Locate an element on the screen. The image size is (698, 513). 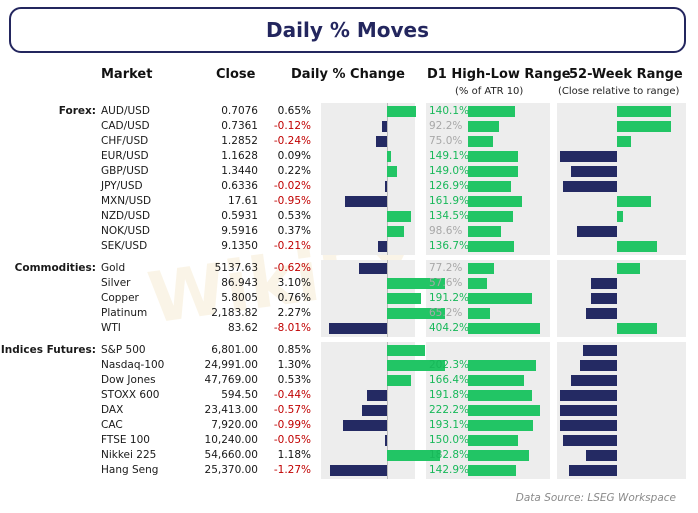
daily-change-value: 0.76% is located at coordinates (294, 298).